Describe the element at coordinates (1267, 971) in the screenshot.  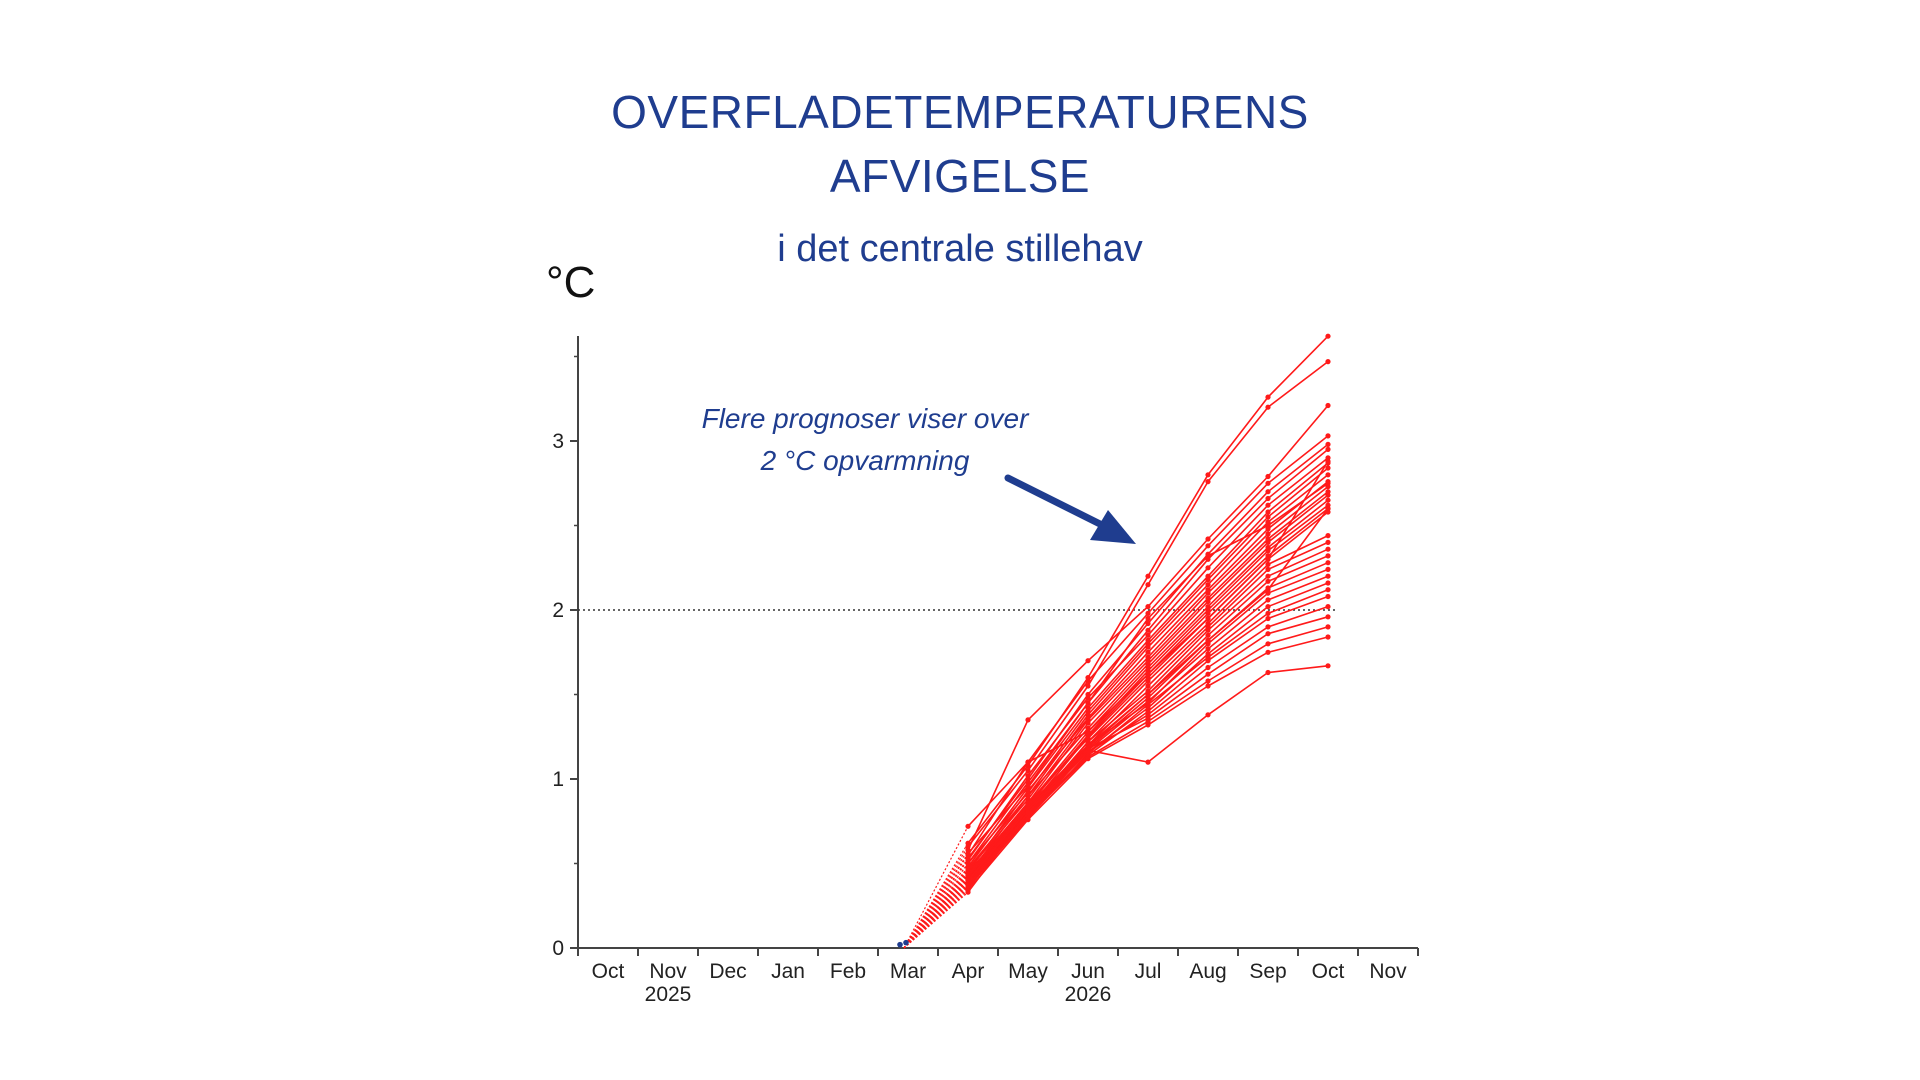
I see `x-tick-label: Sep` at that location.